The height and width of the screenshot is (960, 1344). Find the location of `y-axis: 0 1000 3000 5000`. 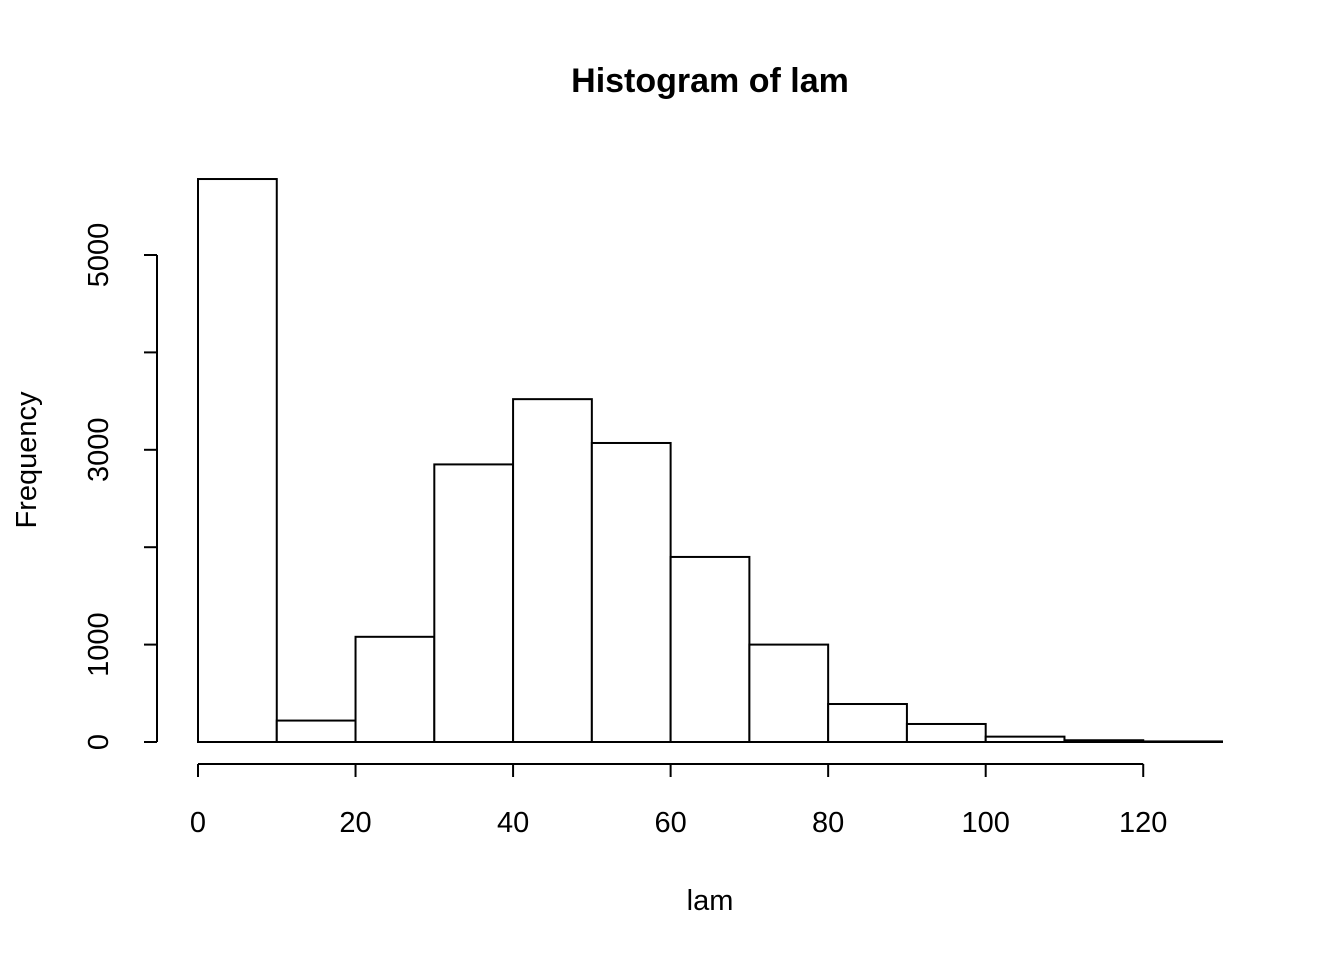

y-axis: 0 1000 3000 5000 is located at coordinates (120, 486).